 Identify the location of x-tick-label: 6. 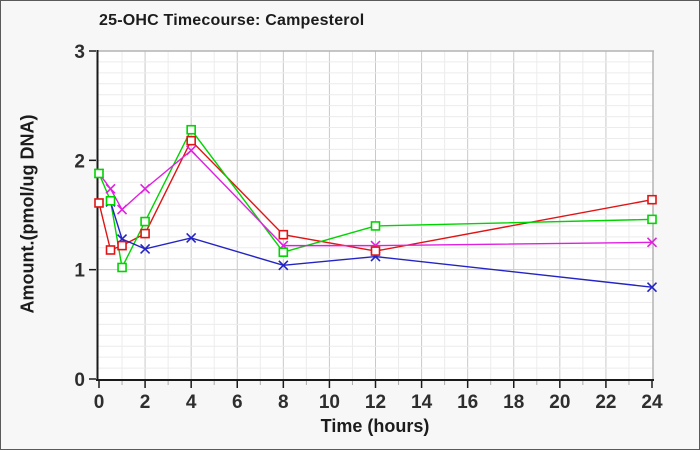
(237, 402).